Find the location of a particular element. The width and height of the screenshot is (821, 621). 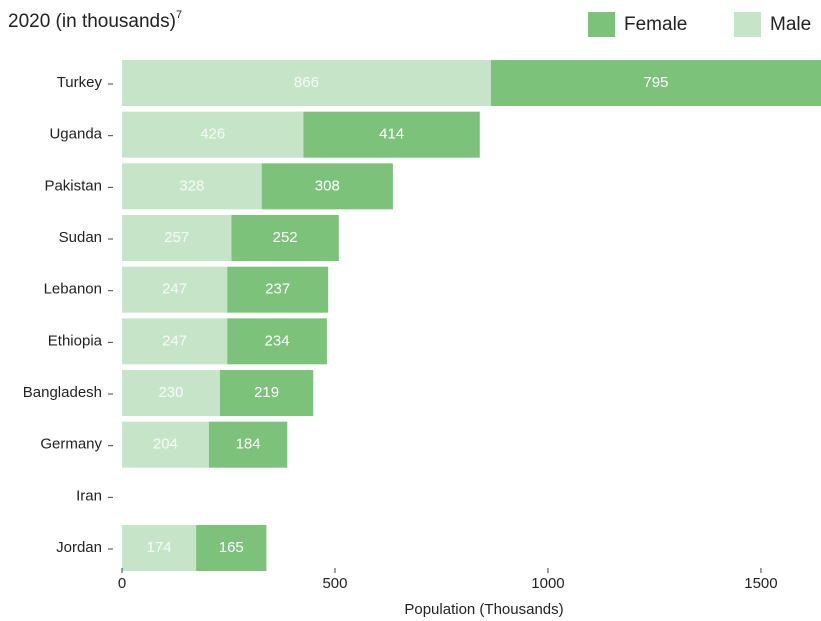

y-tick-label: Jordan is located at coordinates (79, 547).